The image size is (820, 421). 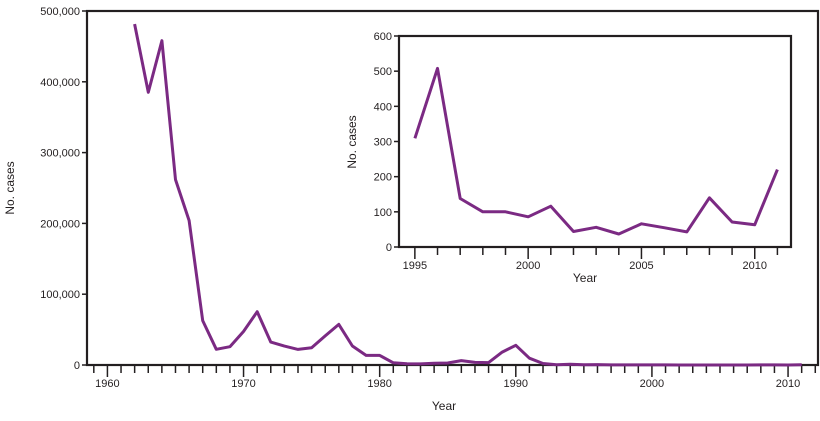 I want to click on inset-x-axis-label: Year, so click(x=585, y=278).